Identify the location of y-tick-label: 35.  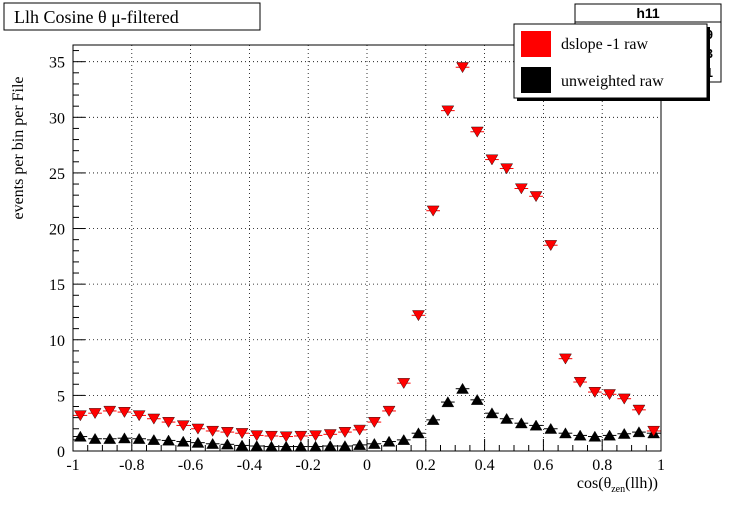
(57, 63).